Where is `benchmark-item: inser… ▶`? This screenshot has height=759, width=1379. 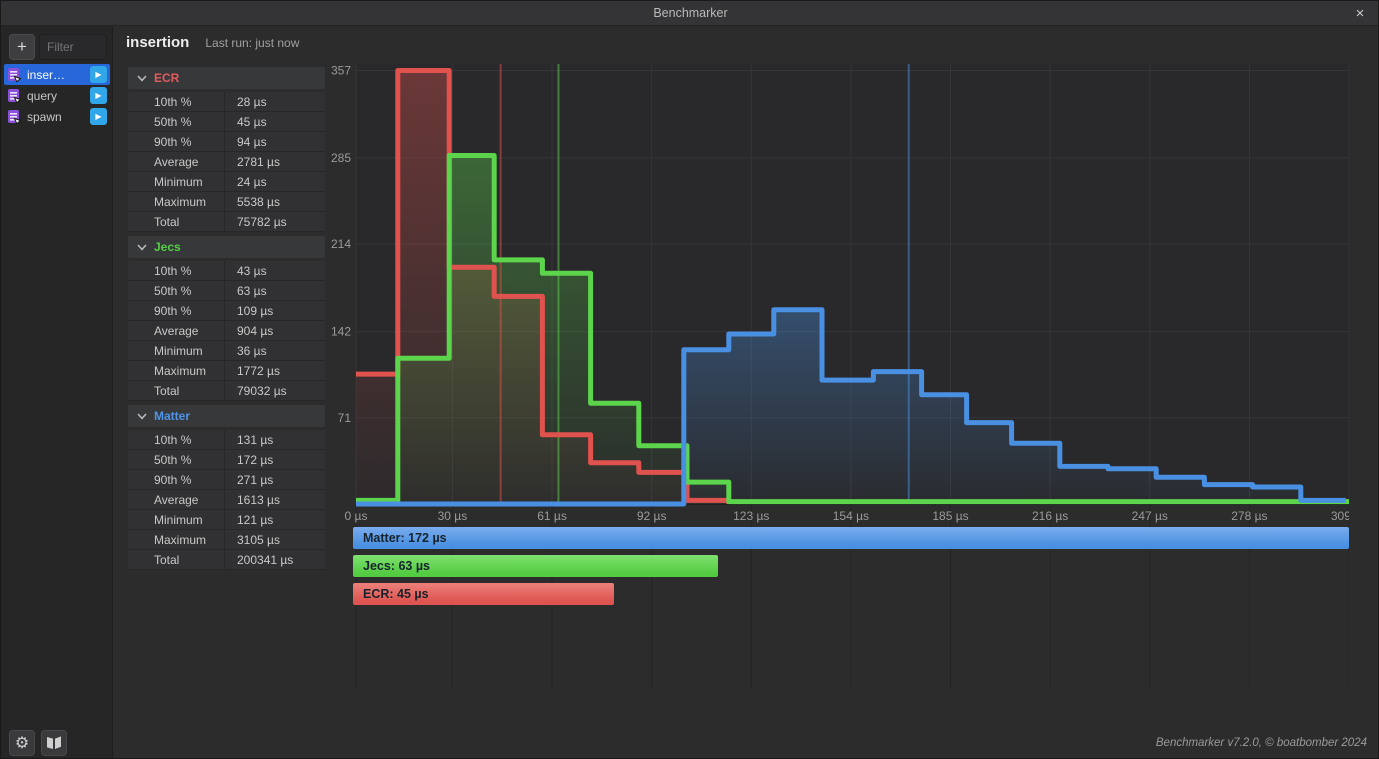
benchmark-item: inser… ▶ is located at coordinates (57, 74).